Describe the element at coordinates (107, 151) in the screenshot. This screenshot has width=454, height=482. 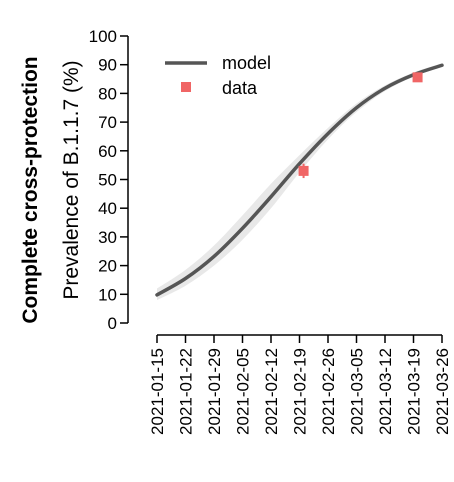
I see `y-tick-label: 60` at that location.